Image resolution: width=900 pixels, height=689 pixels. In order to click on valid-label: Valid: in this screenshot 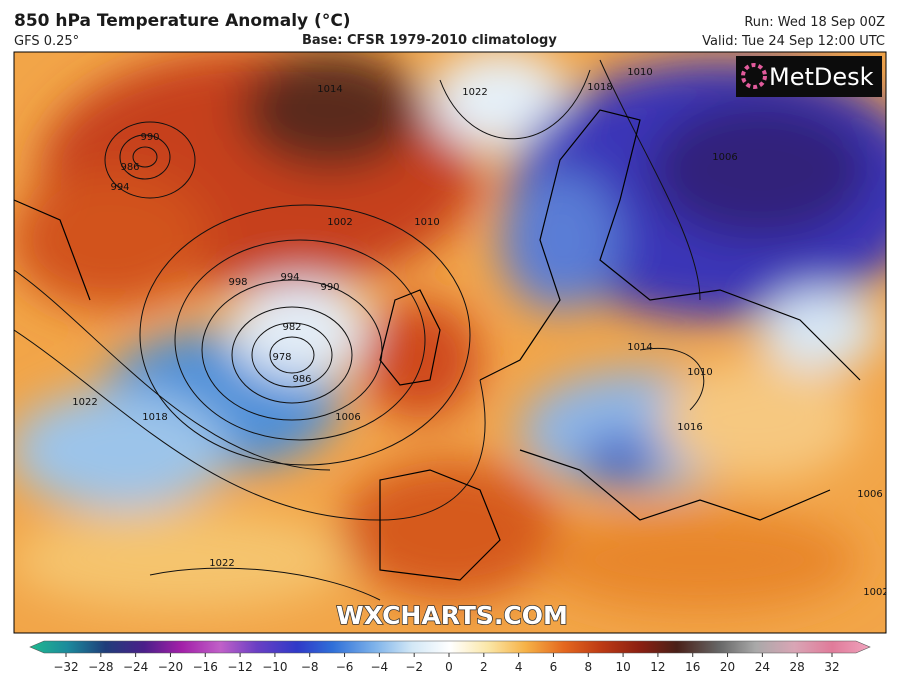, I will do `click(720, 41)`.